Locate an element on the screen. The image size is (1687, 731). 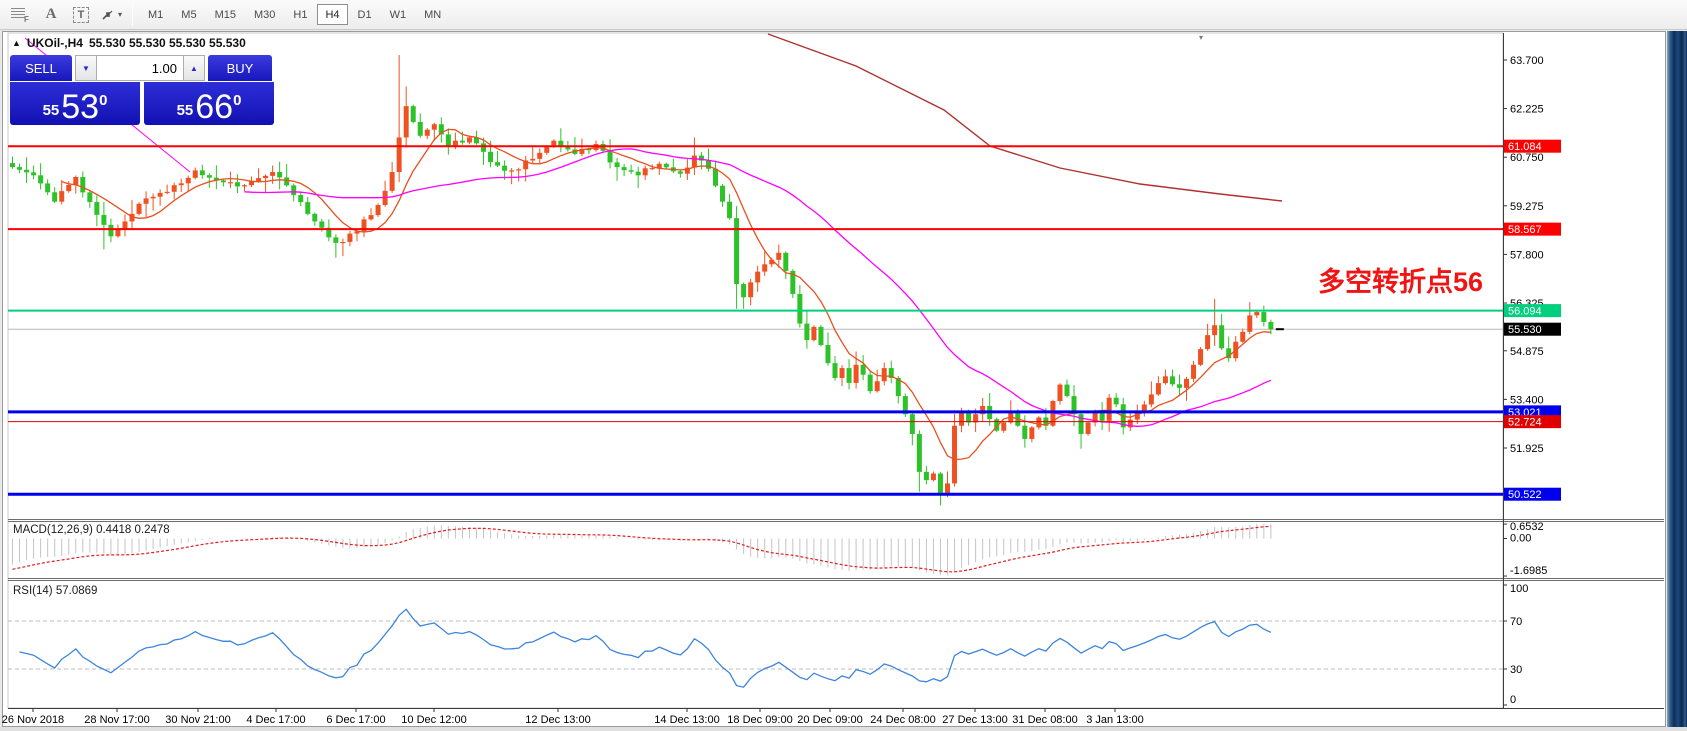
svg-text: 54.875 is located at coordinates (1527, 352).